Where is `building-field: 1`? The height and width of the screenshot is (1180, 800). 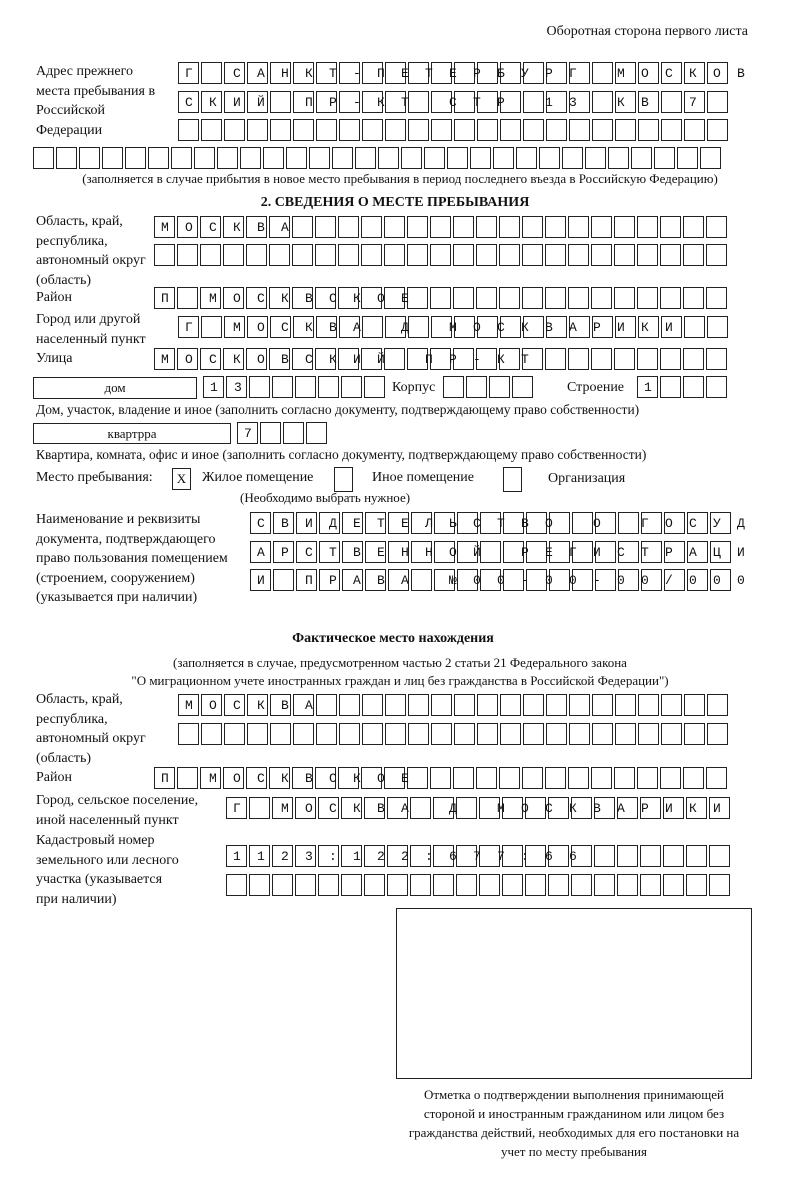 building-field: 1 is located at coordinates (683, 387).